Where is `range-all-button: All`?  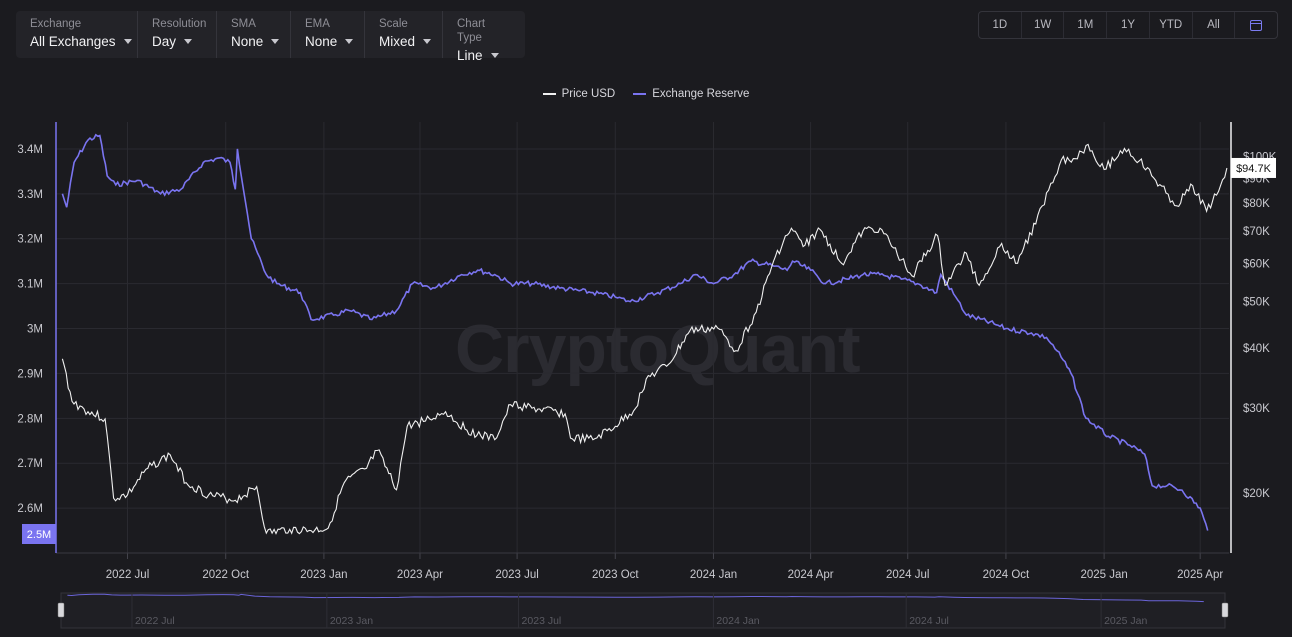 range-all-button: All is located at coordinates (1214, 25).